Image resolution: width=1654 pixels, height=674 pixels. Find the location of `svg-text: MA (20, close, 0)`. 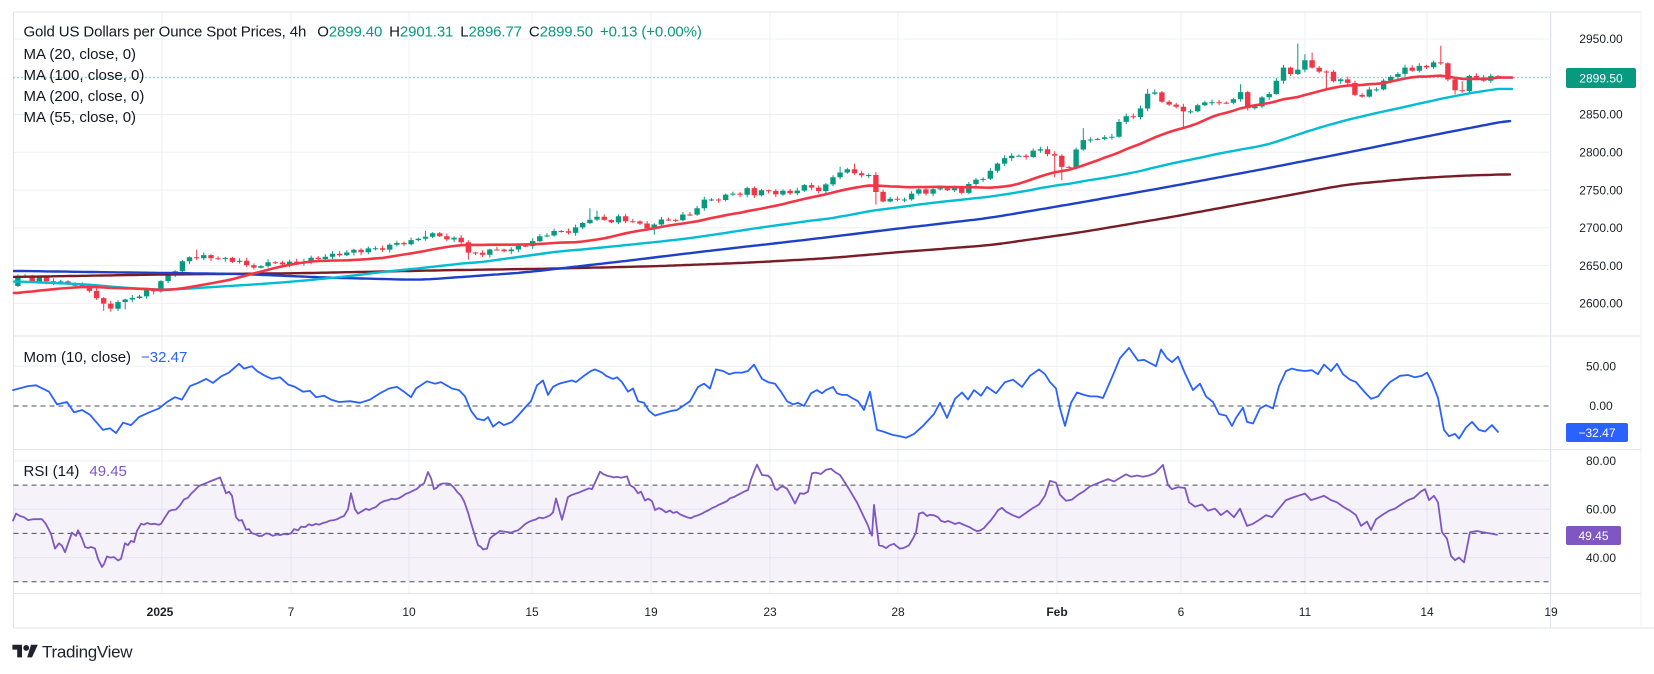

svg-text: MA (20, close, 0) is located at coordinates (80, 54).